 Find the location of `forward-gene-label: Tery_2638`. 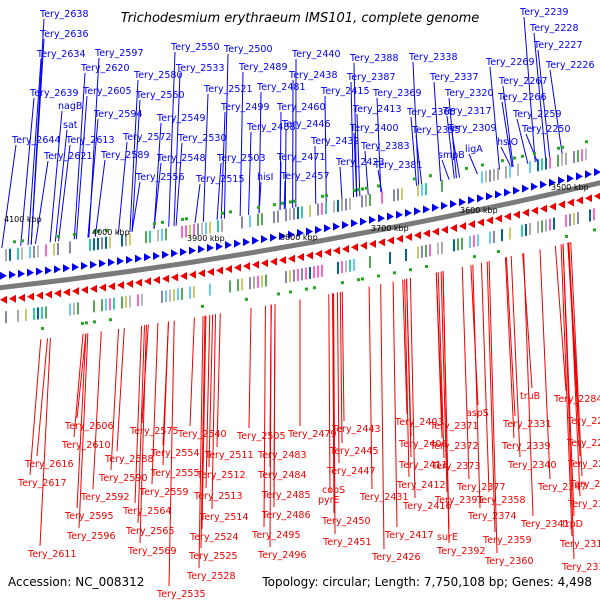

forward-gene-label: Tery_2638 is located at coordinates (64, 14).